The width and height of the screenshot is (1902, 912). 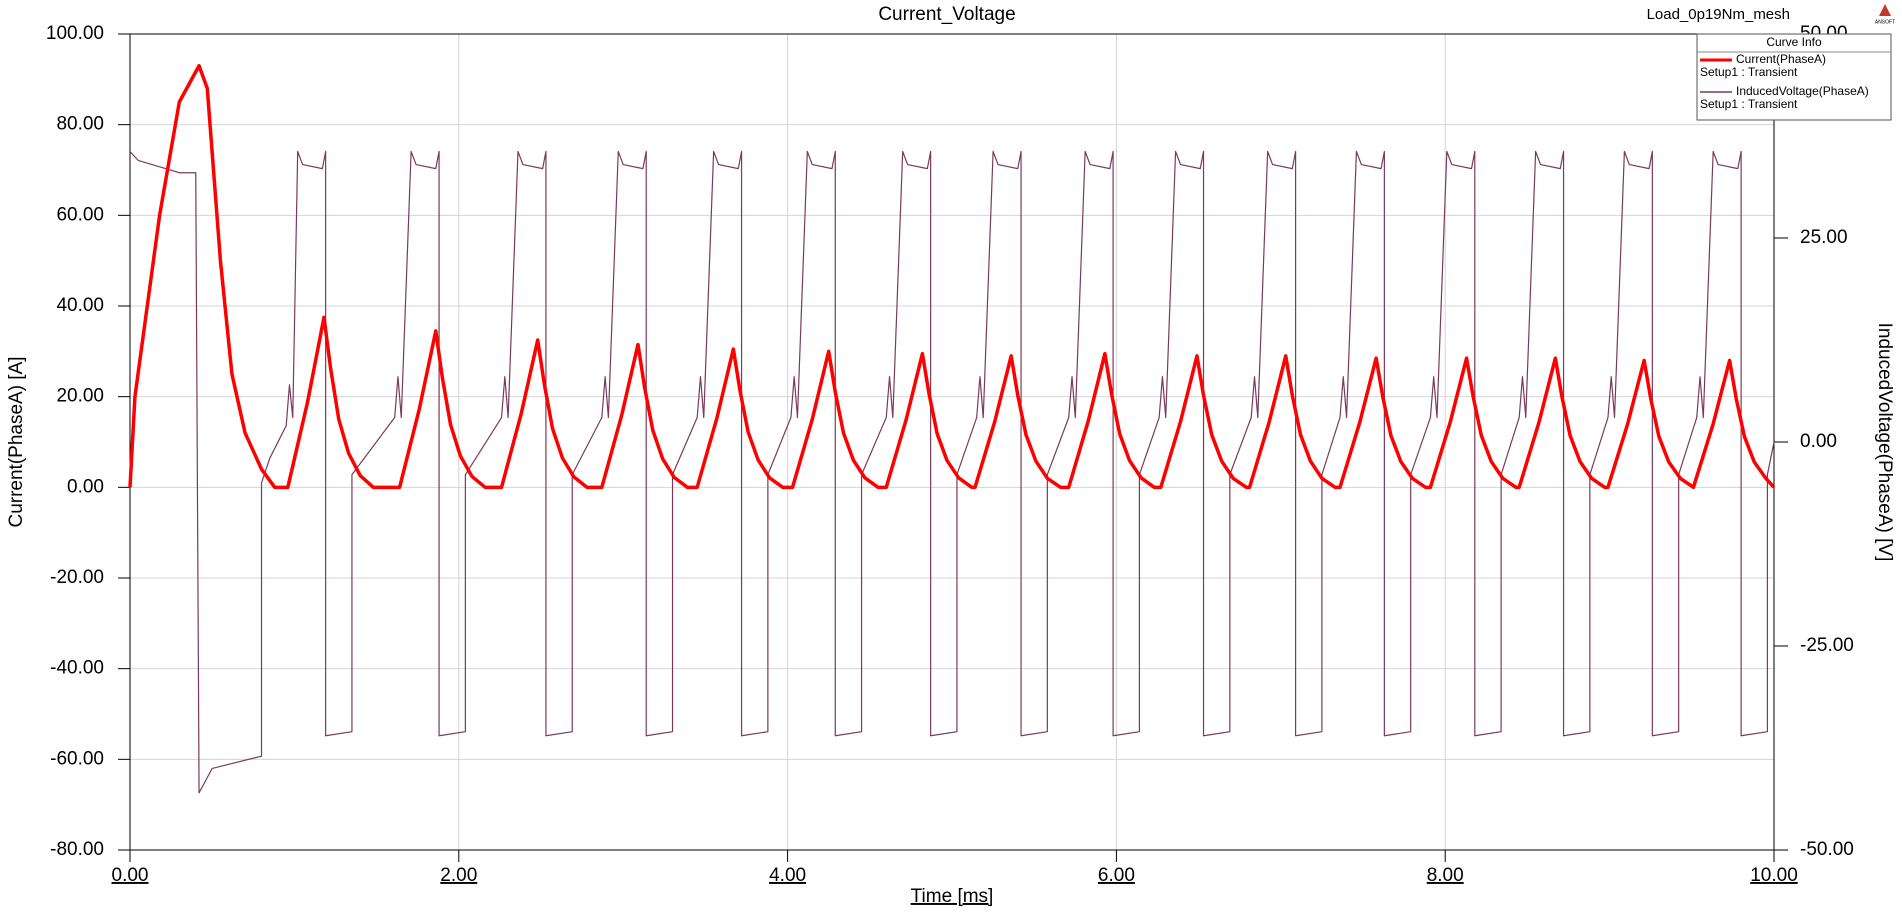 I want to click on legend-box, so click(x=1794, y=77).